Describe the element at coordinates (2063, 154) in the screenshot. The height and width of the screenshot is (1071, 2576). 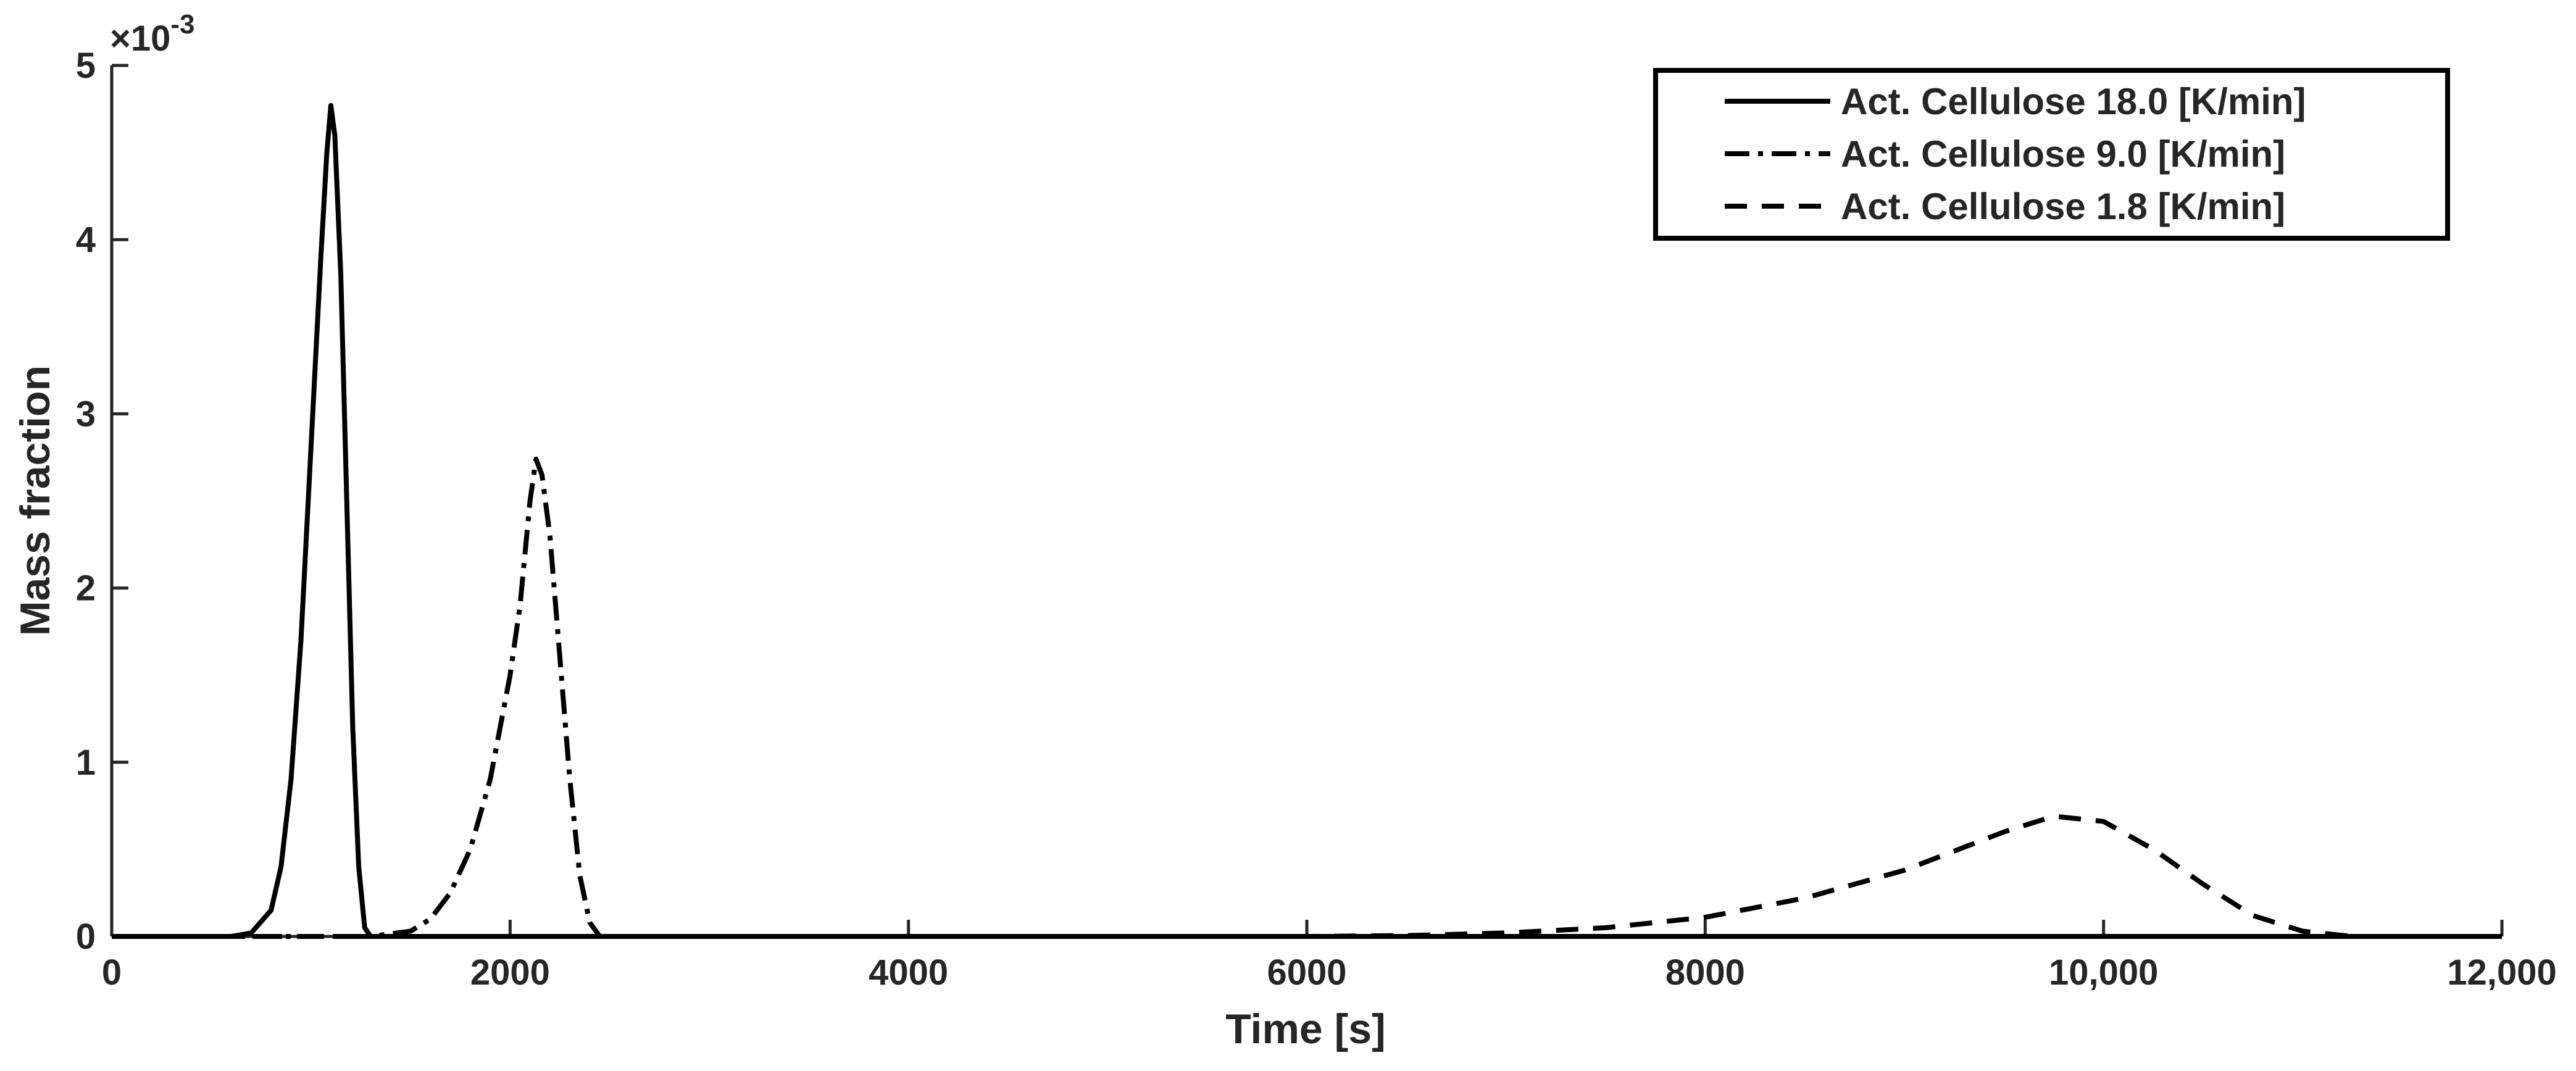
I see `legend-label: Act. Cellulose 9.0 [K/min]` at that location.